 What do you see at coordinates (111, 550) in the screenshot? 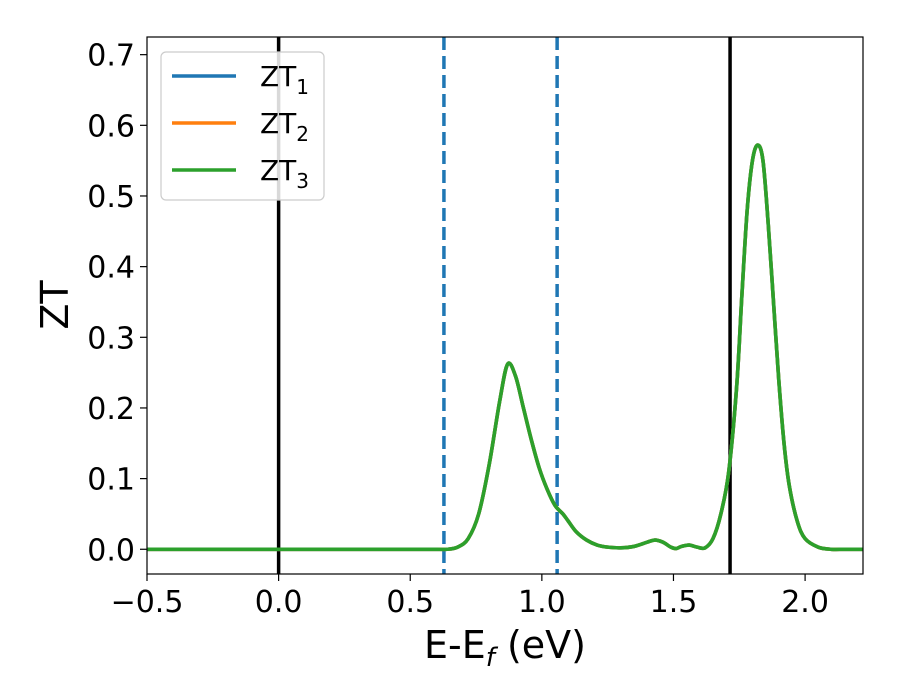
I see `y-tick-label: 0.0` at bounding box center [111, 550].